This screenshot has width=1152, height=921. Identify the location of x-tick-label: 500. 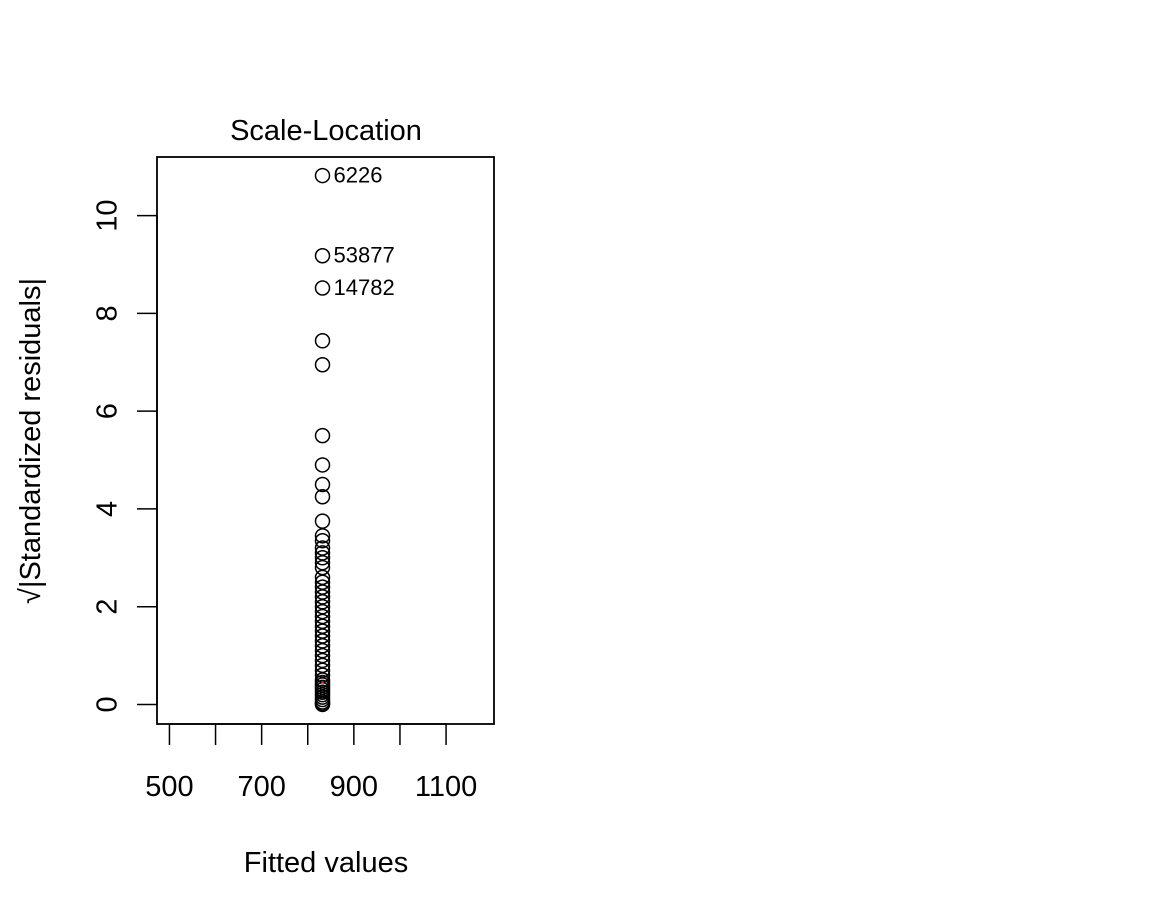
(169, 787).